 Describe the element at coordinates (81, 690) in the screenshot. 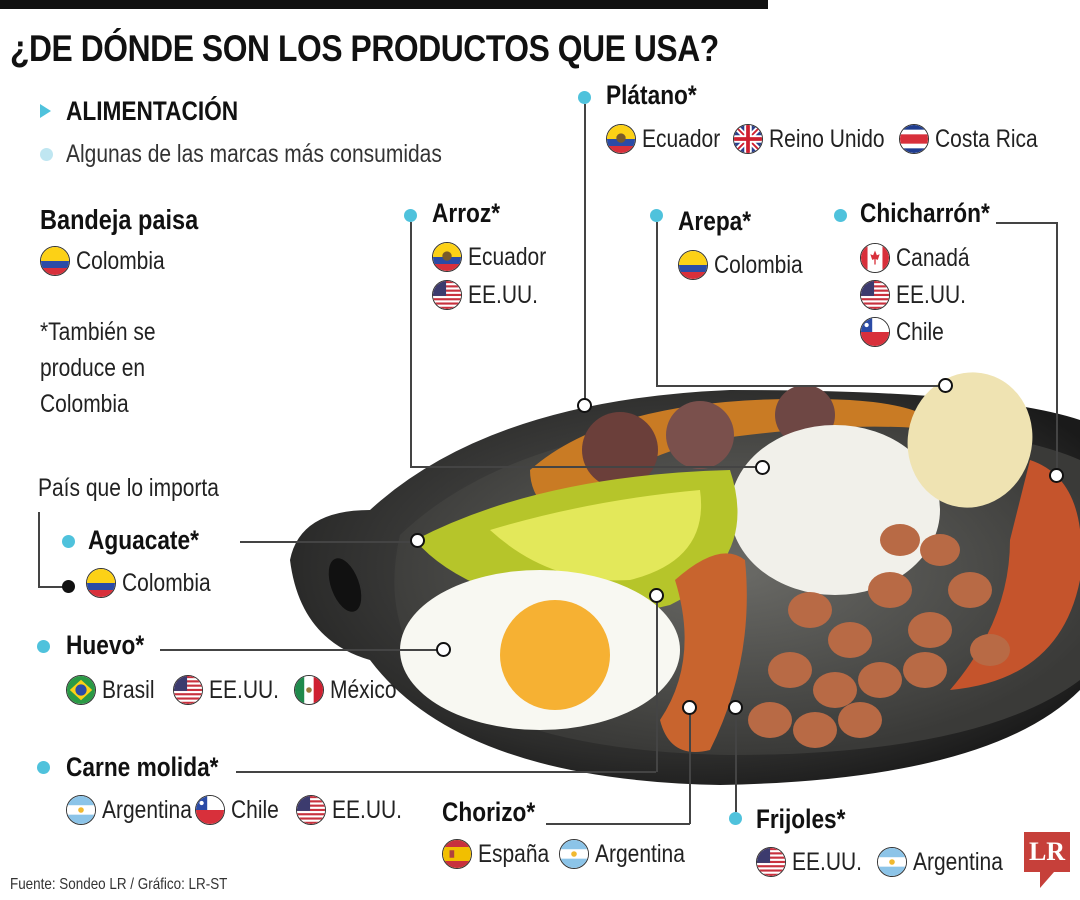

I see `brazil-flag-icon` at that location.